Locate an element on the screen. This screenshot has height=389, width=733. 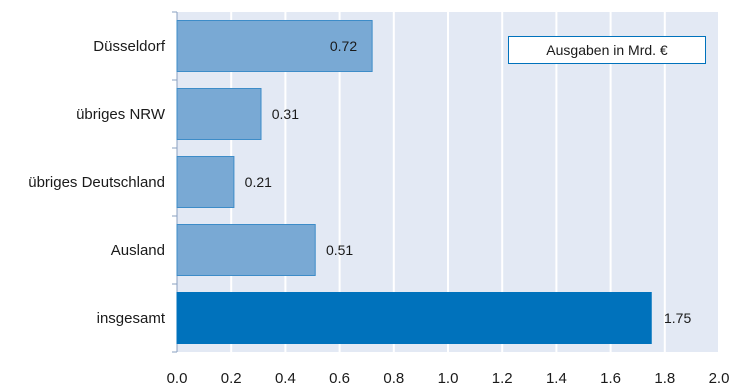
x-tick-label: 1.0 is located at coordinates (448, 378).